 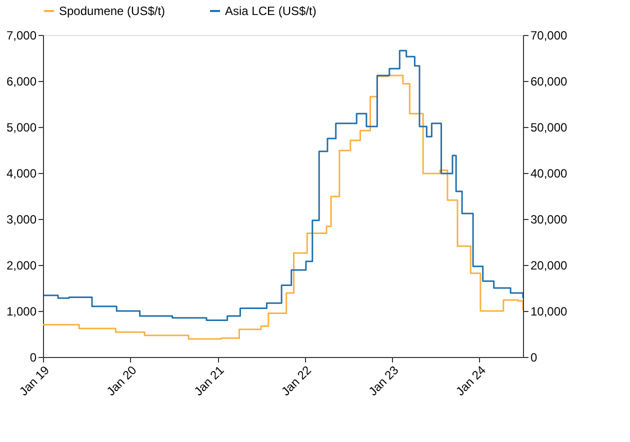 What do you see at coordinates (34, 380) in the screenshot?
I see `x-tick-label: Jan 19` at bounding box center [34, 380].